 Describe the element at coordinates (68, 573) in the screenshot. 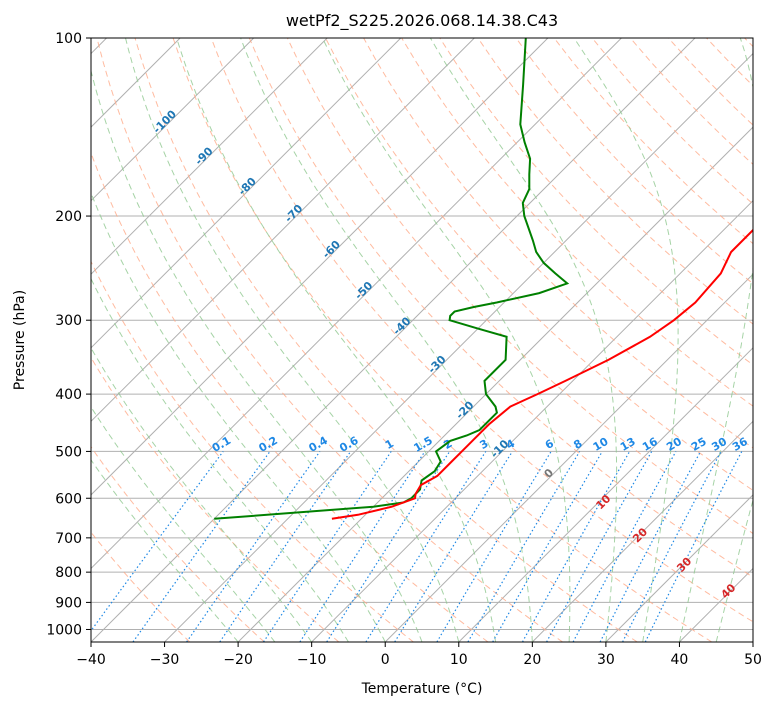

I see `y-tick-label: 800` at that location.